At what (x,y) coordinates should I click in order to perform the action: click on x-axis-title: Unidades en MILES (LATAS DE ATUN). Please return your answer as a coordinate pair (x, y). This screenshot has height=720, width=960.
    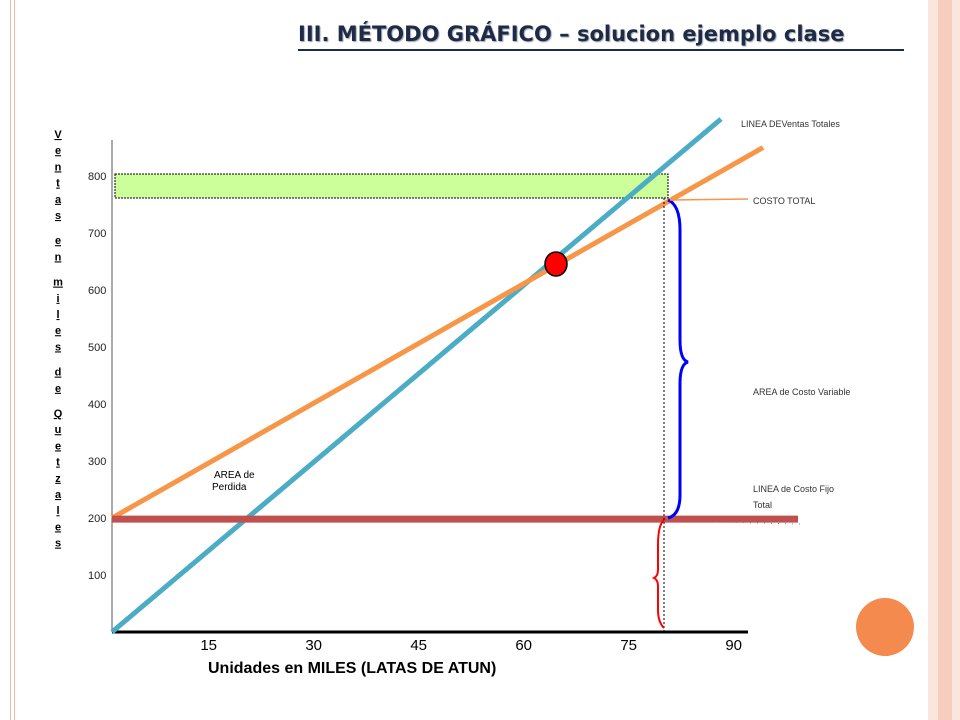
    Looking at the image, I should click on (352, 668).